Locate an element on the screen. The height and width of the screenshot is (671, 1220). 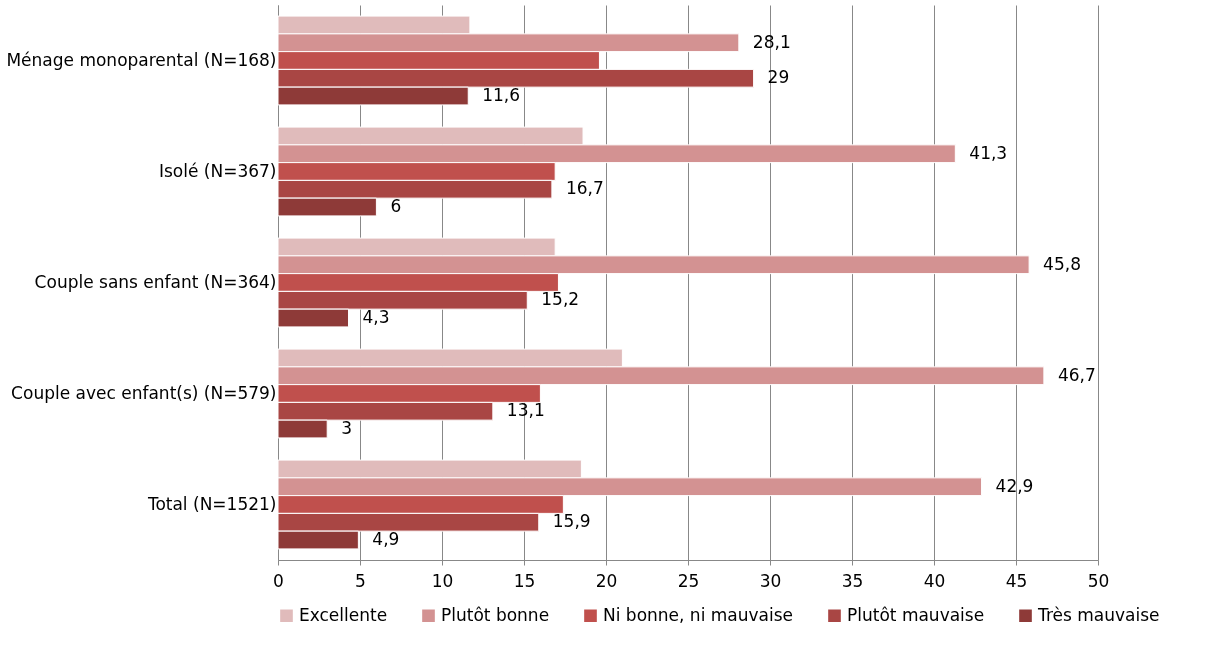
x-tick-label: 35 is located at coordinates (852, 580).